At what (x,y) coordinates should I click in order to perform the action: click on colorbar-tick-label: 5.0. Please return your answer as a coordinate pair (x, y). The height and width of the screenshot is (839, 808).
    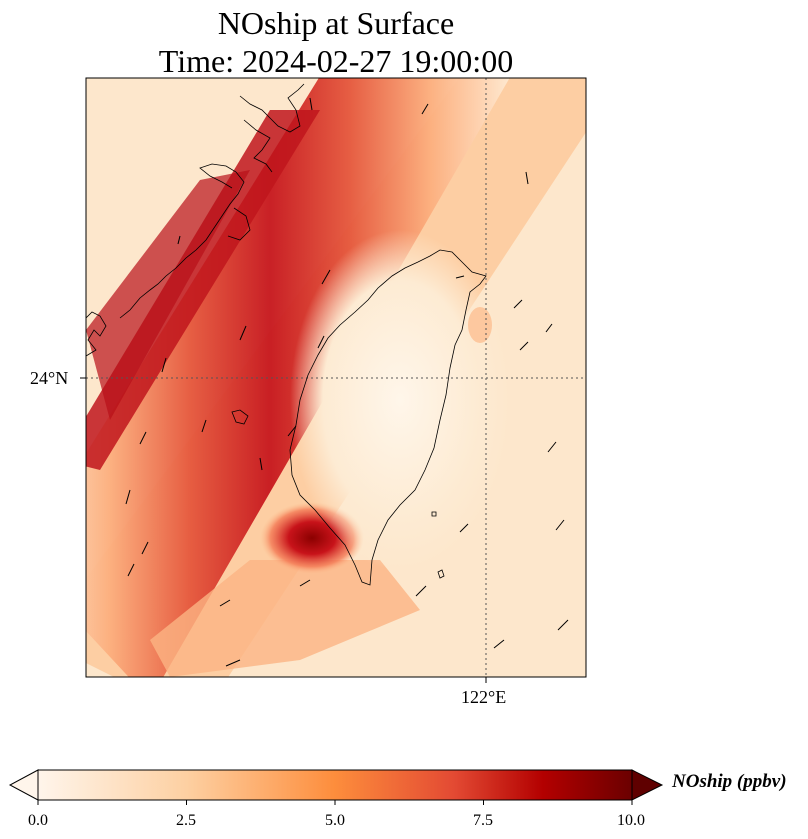
    Looking at the image, I should click on (335, 820).